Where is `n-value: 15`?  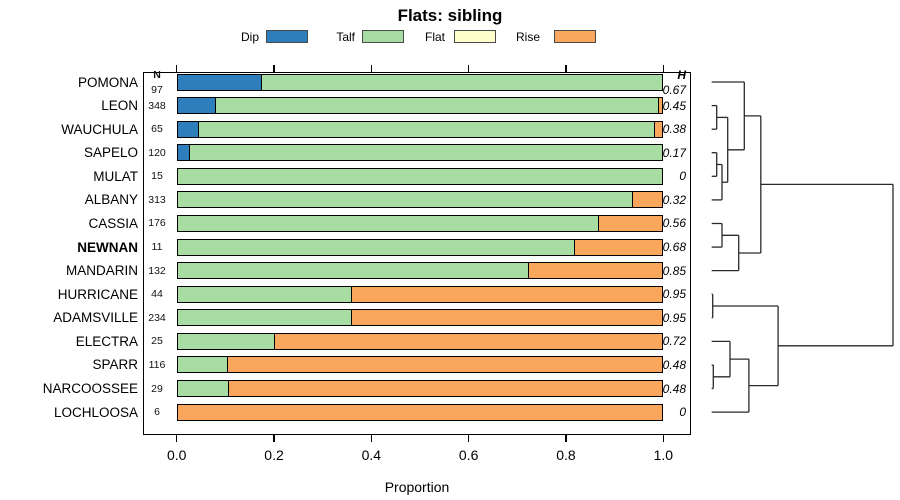 n-value: 15 is located at coordinates (157, 176).